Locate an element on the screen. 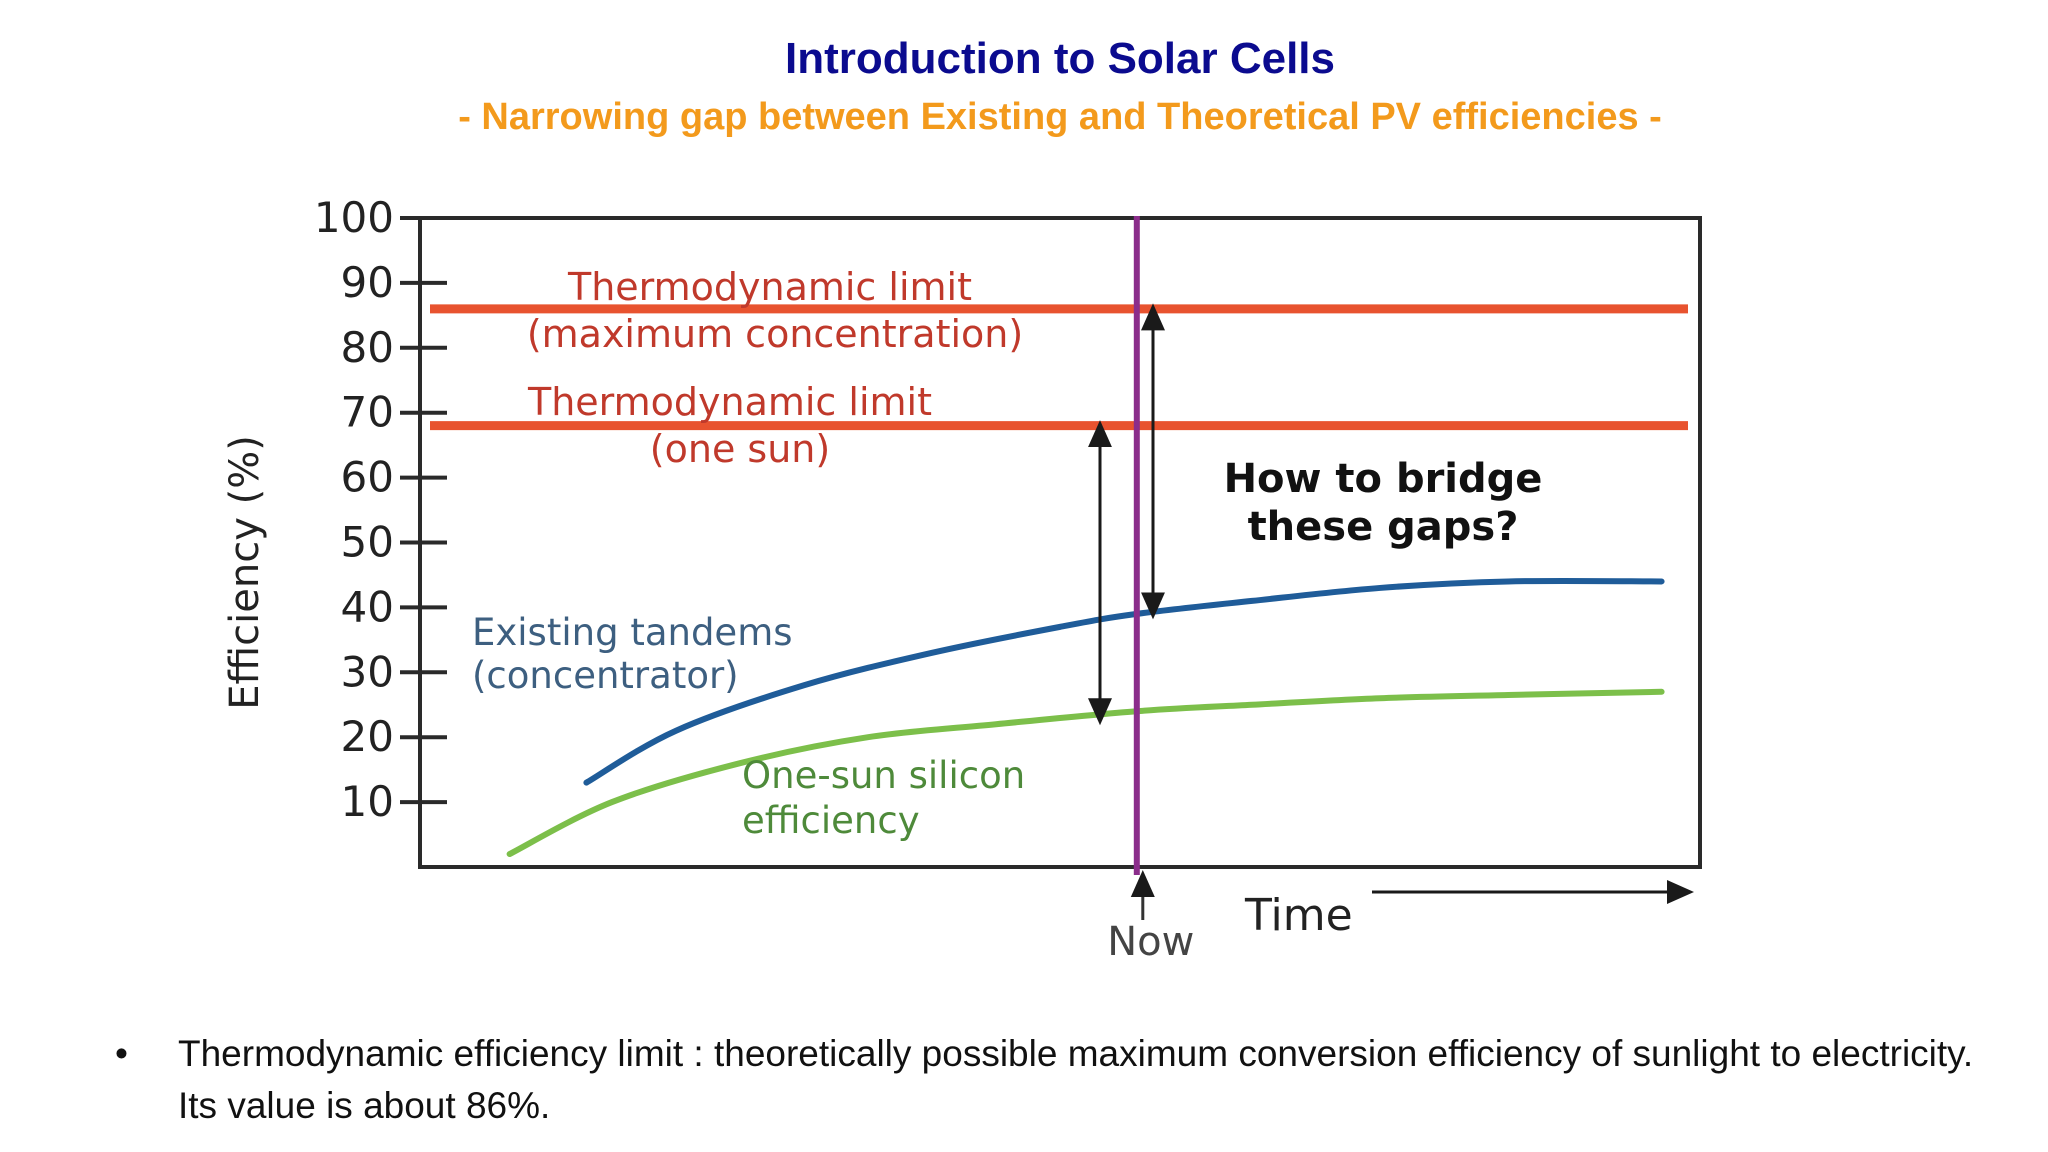 This screenshot has height=1152, width=2048. limit-label-line: (one sun) is located at coordinates (740, 449).